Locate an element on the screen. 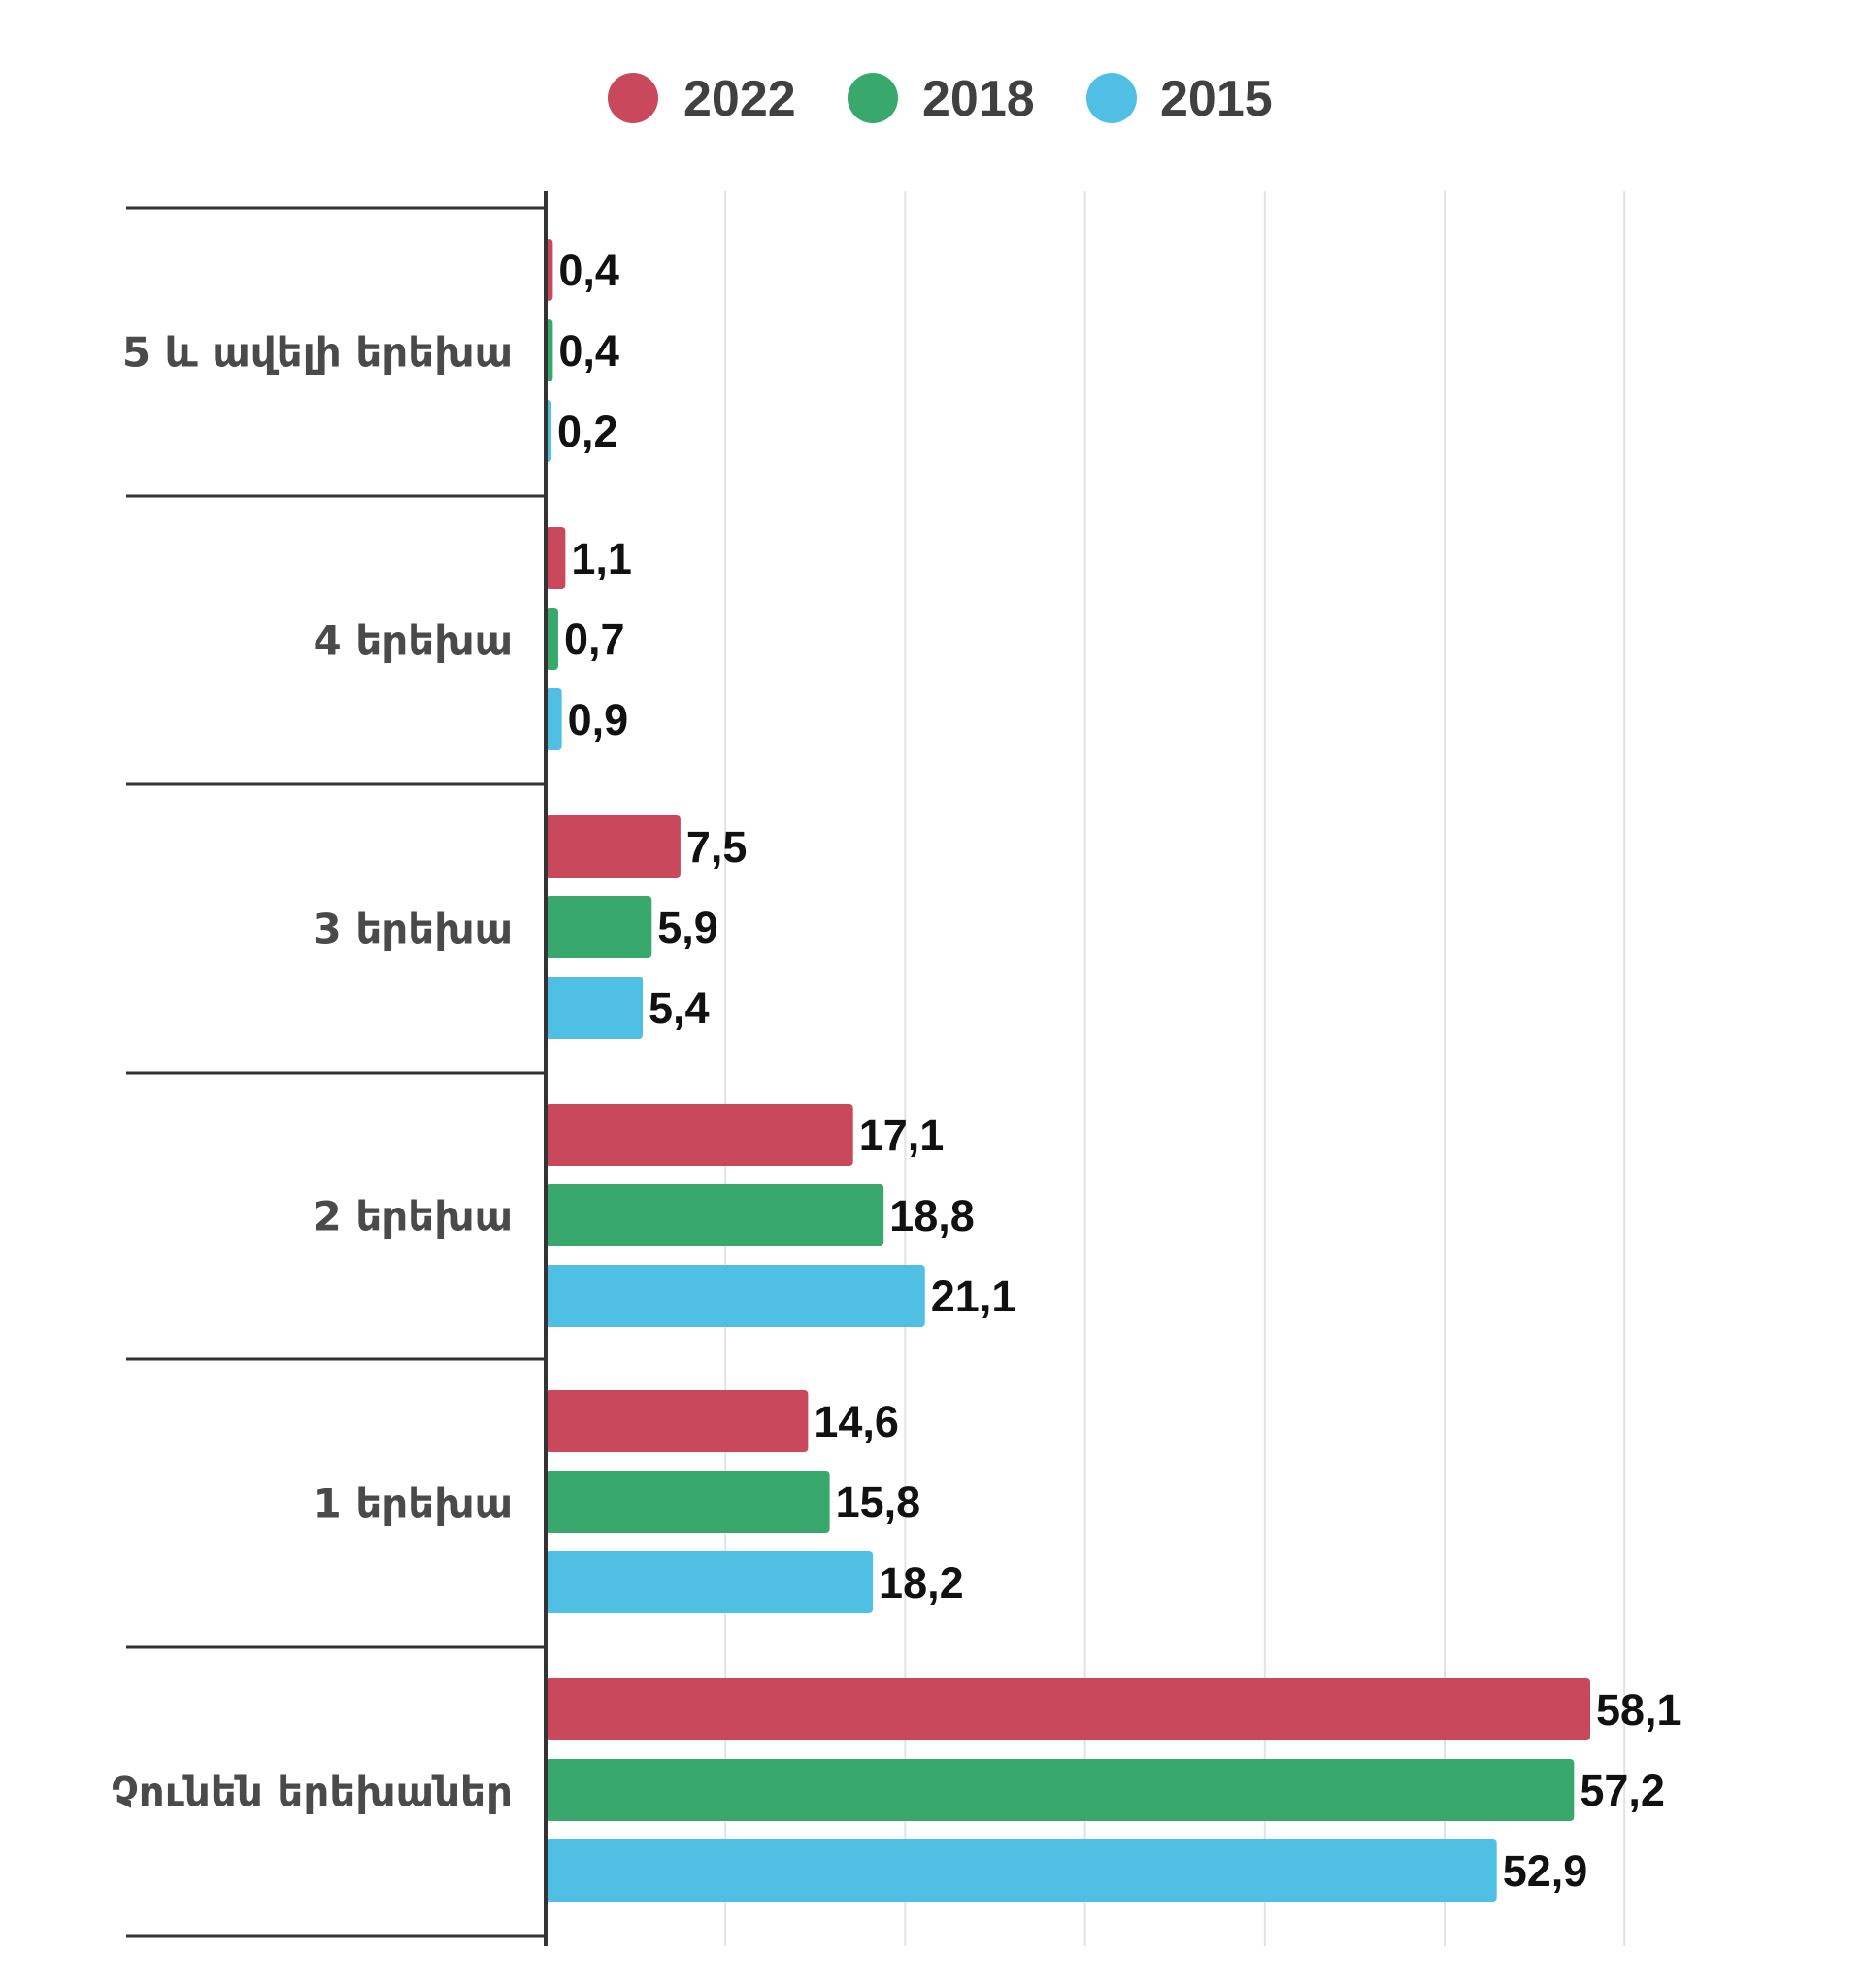 The width and height of the screenshot is (1864, 1988). value-label-2018-5: 57,2 is located at coordinates (1622, 1790).